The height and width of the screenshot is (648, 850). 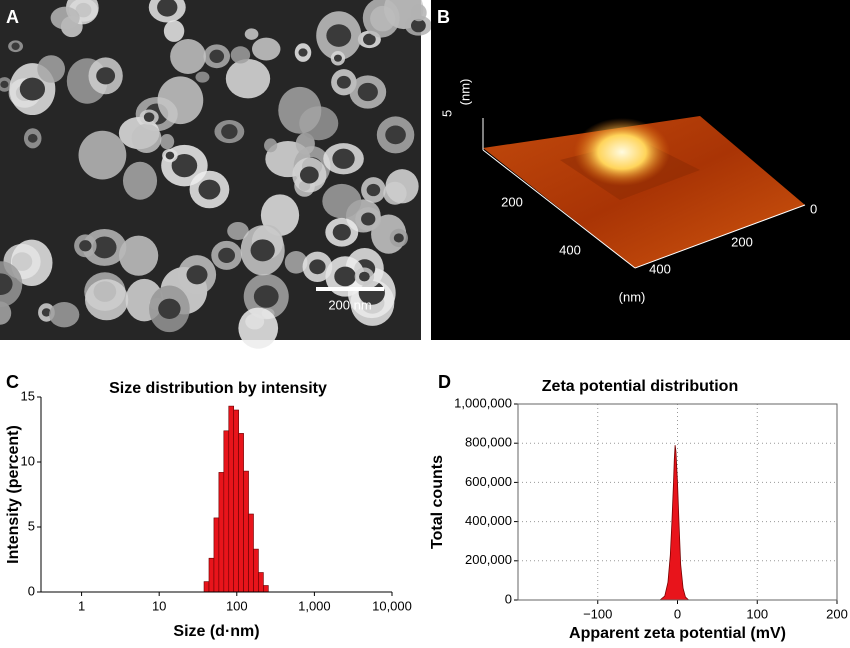 What do you see at coordinates (216, 631) in the screenshot?
I see `x-axis-label: Size (d·nm)` at bounding box center [216, 631].